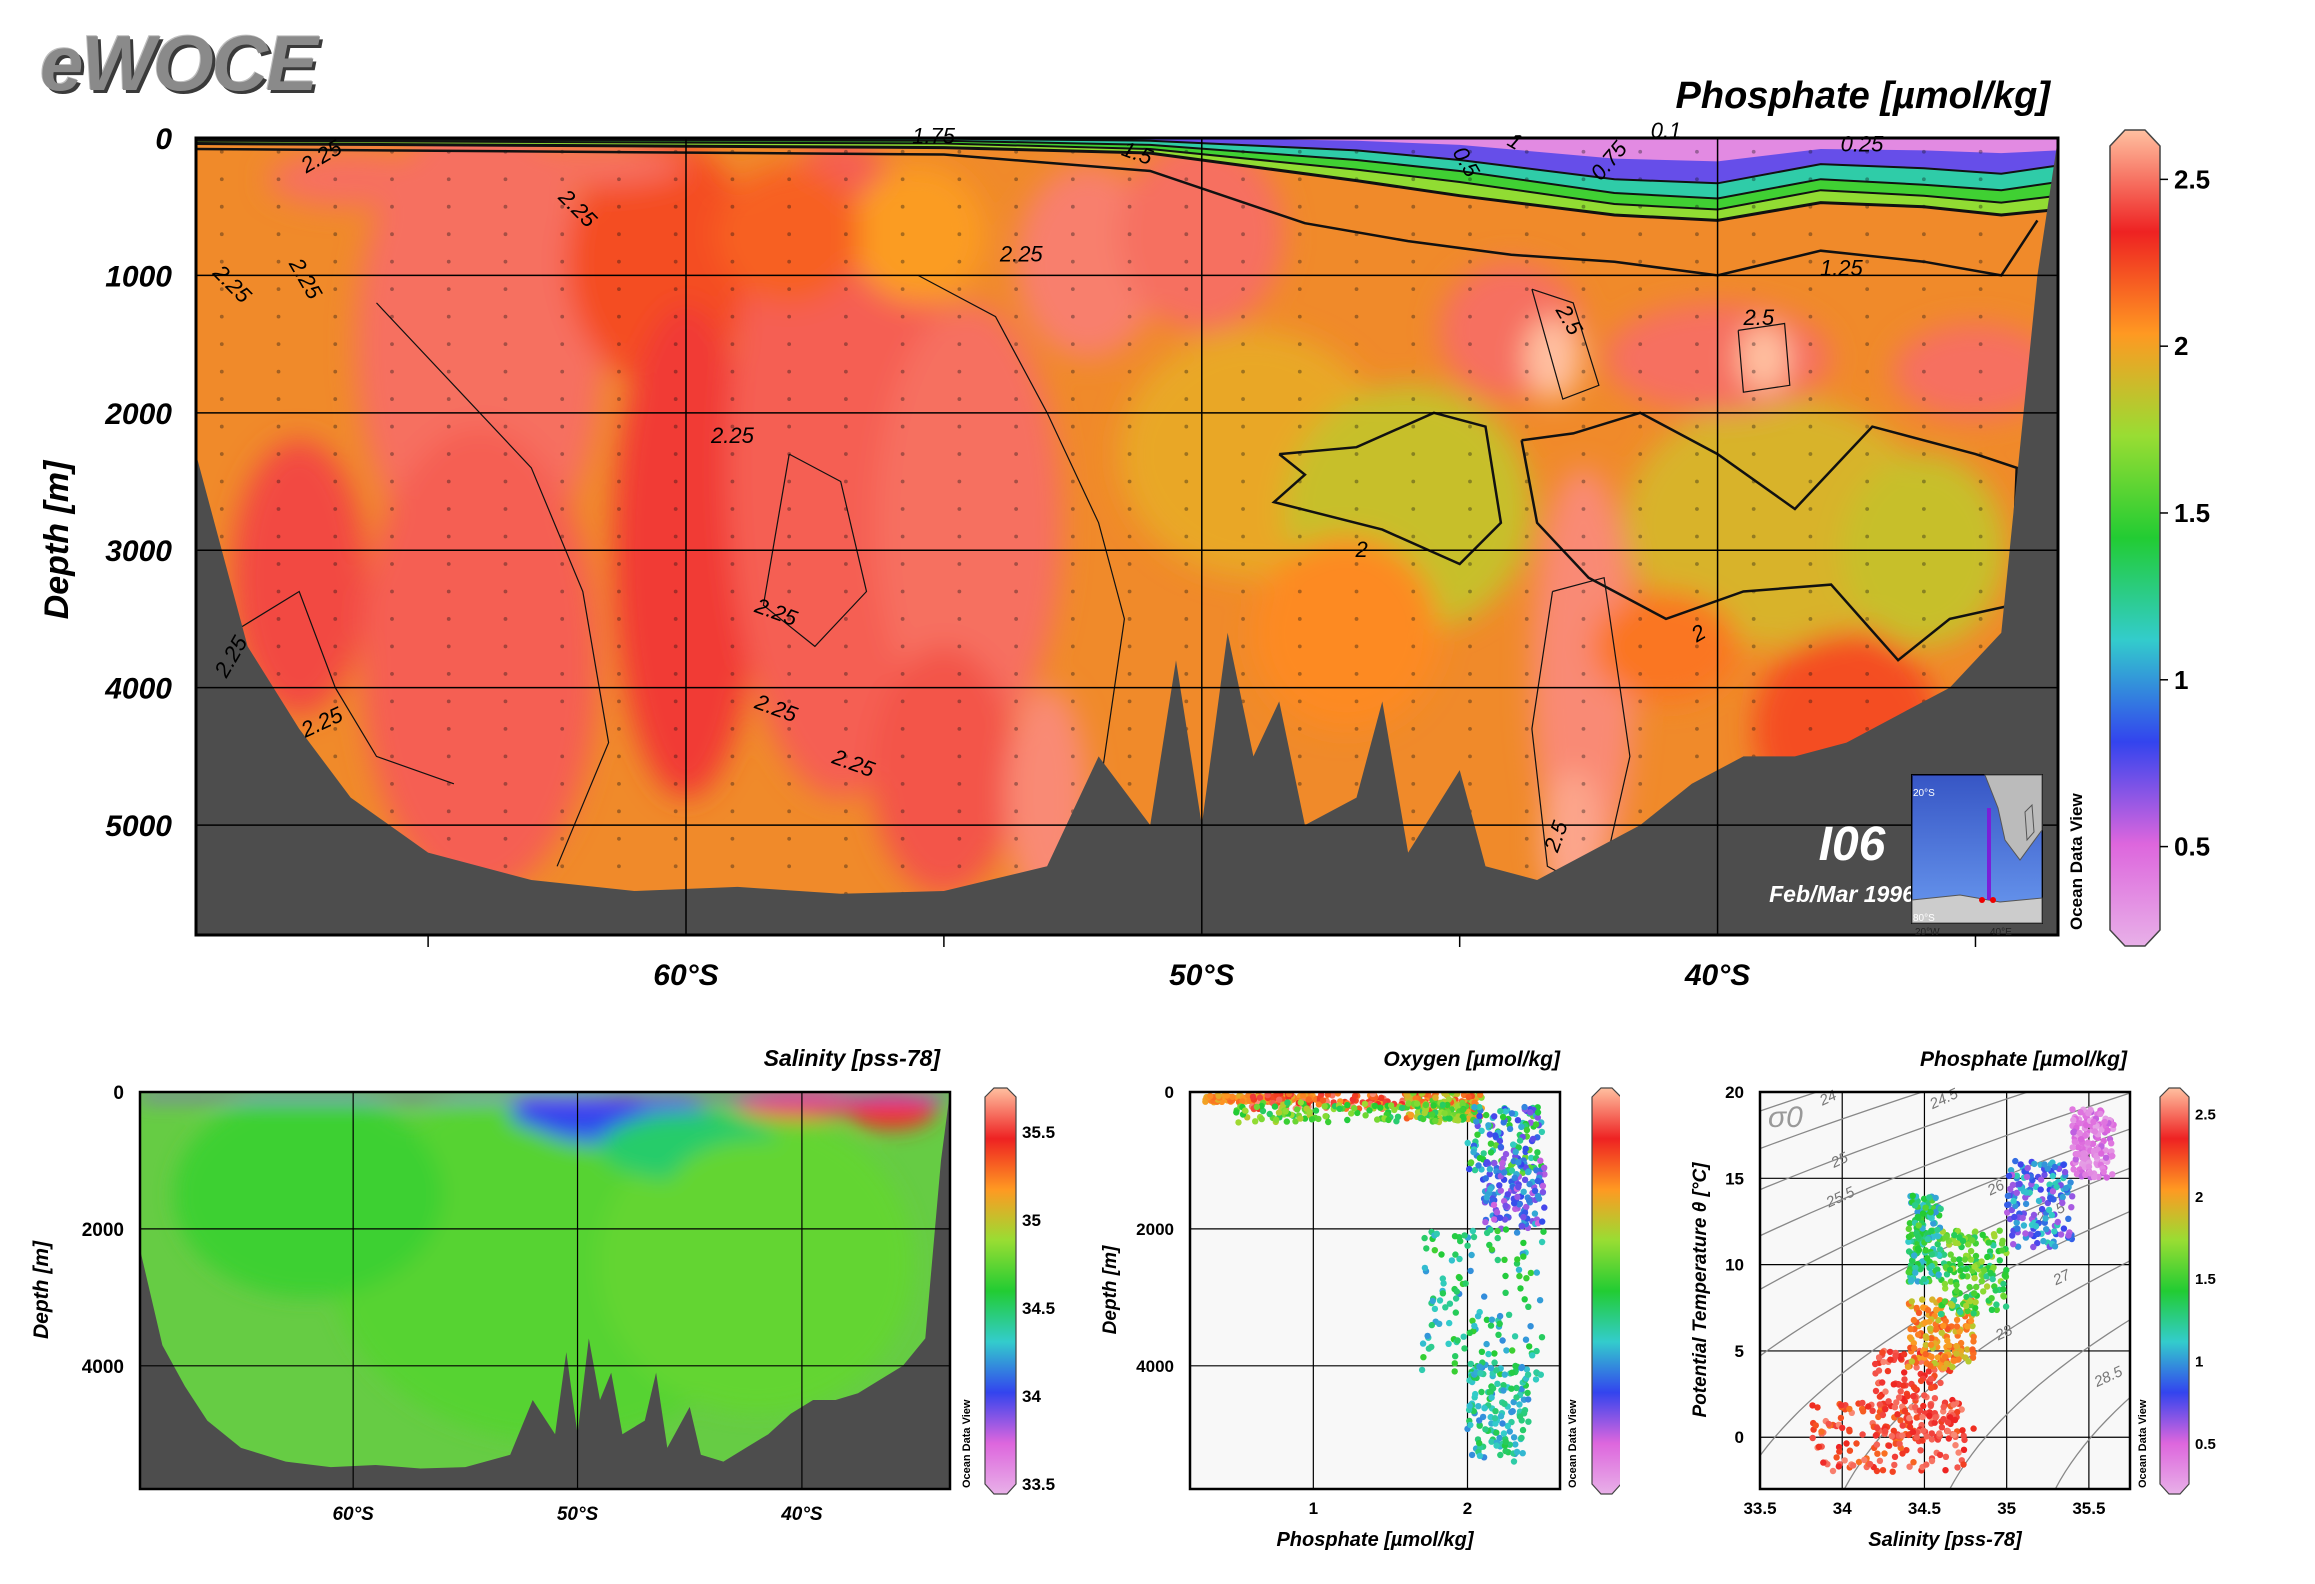 The width and height of the screenshot is (2315, 1584). I want to click on isopycnal-label: 26, so click(1996, 1187).